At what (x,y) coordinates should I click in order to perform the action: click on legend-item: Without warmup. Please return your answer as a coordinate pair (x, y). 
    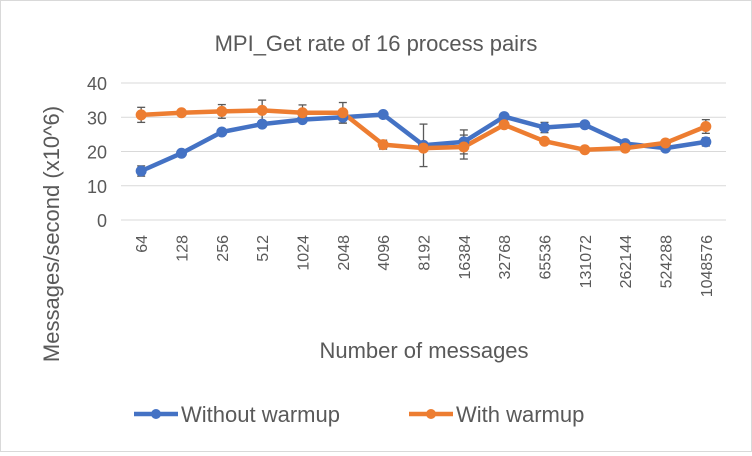
    Looking at the image, I should click on (237, 414).